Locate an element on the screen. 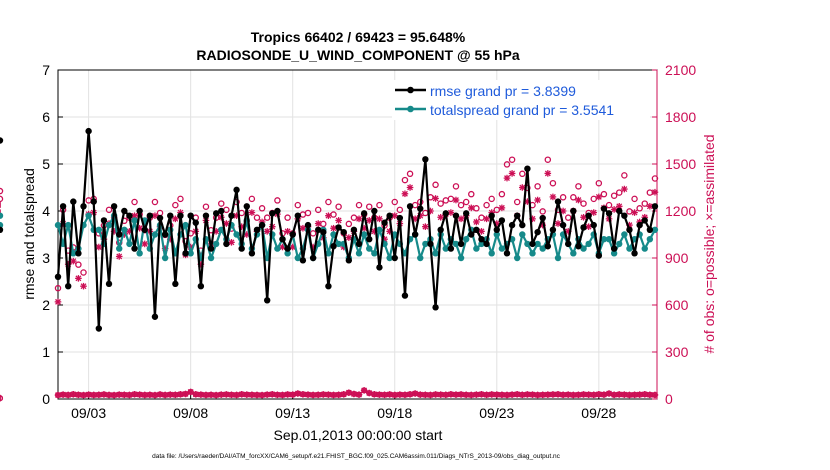 The image size is (830, 470). totalspread-line is located at coordinates (356, 237).